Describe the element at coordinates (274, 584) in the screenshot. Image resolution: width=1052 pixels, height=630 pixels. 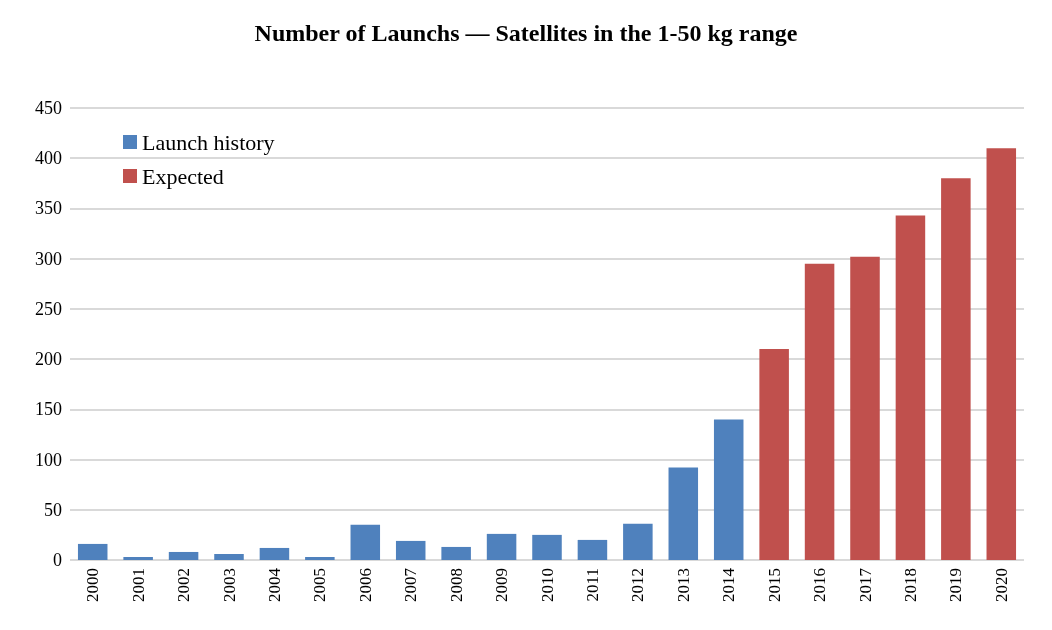
I see `x-tick-label: 2004` at that location.